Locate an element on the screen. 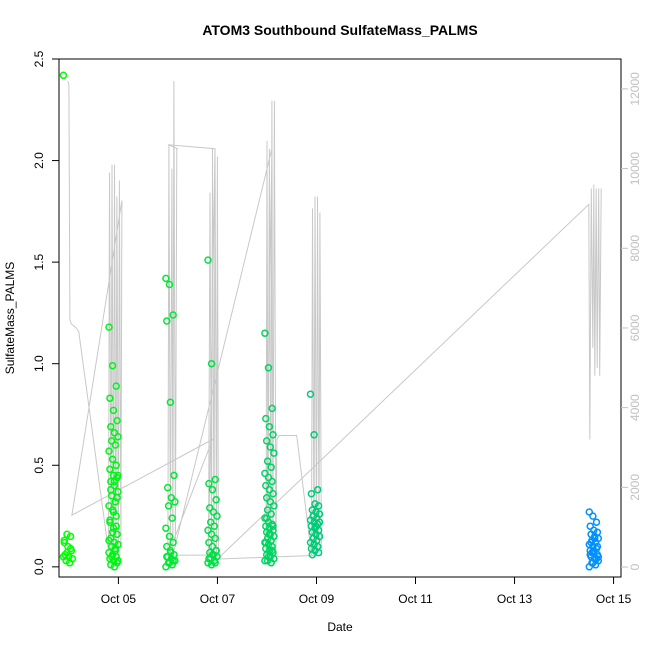 Image resolution: width=650 pixels, height=650 pixels. x-axis: Oct 05 Oct 07 Oct 09 Oct 11 Oct 13 Oct 15 is located at coordinates (366, 591).